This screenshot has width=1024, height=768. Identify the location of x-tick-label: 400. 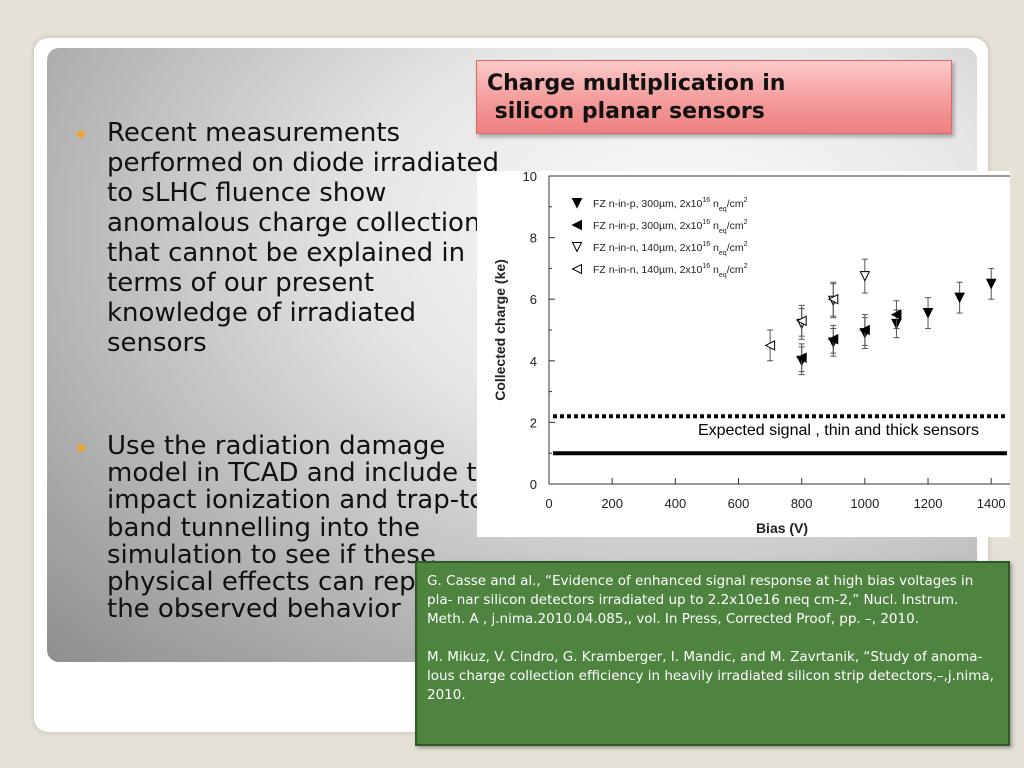
(675, 503).